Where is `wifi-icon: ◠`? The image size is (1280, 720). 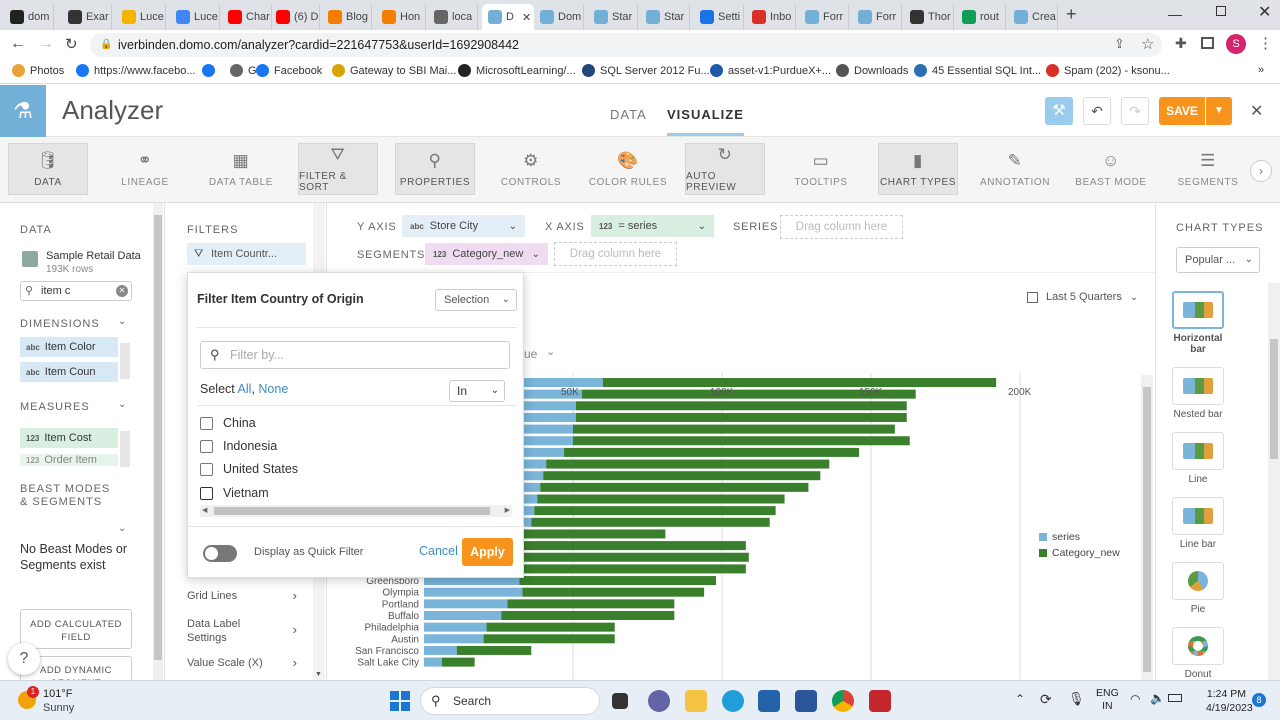 wifi-icon: ◠ is located at coordinates (1135, 699).